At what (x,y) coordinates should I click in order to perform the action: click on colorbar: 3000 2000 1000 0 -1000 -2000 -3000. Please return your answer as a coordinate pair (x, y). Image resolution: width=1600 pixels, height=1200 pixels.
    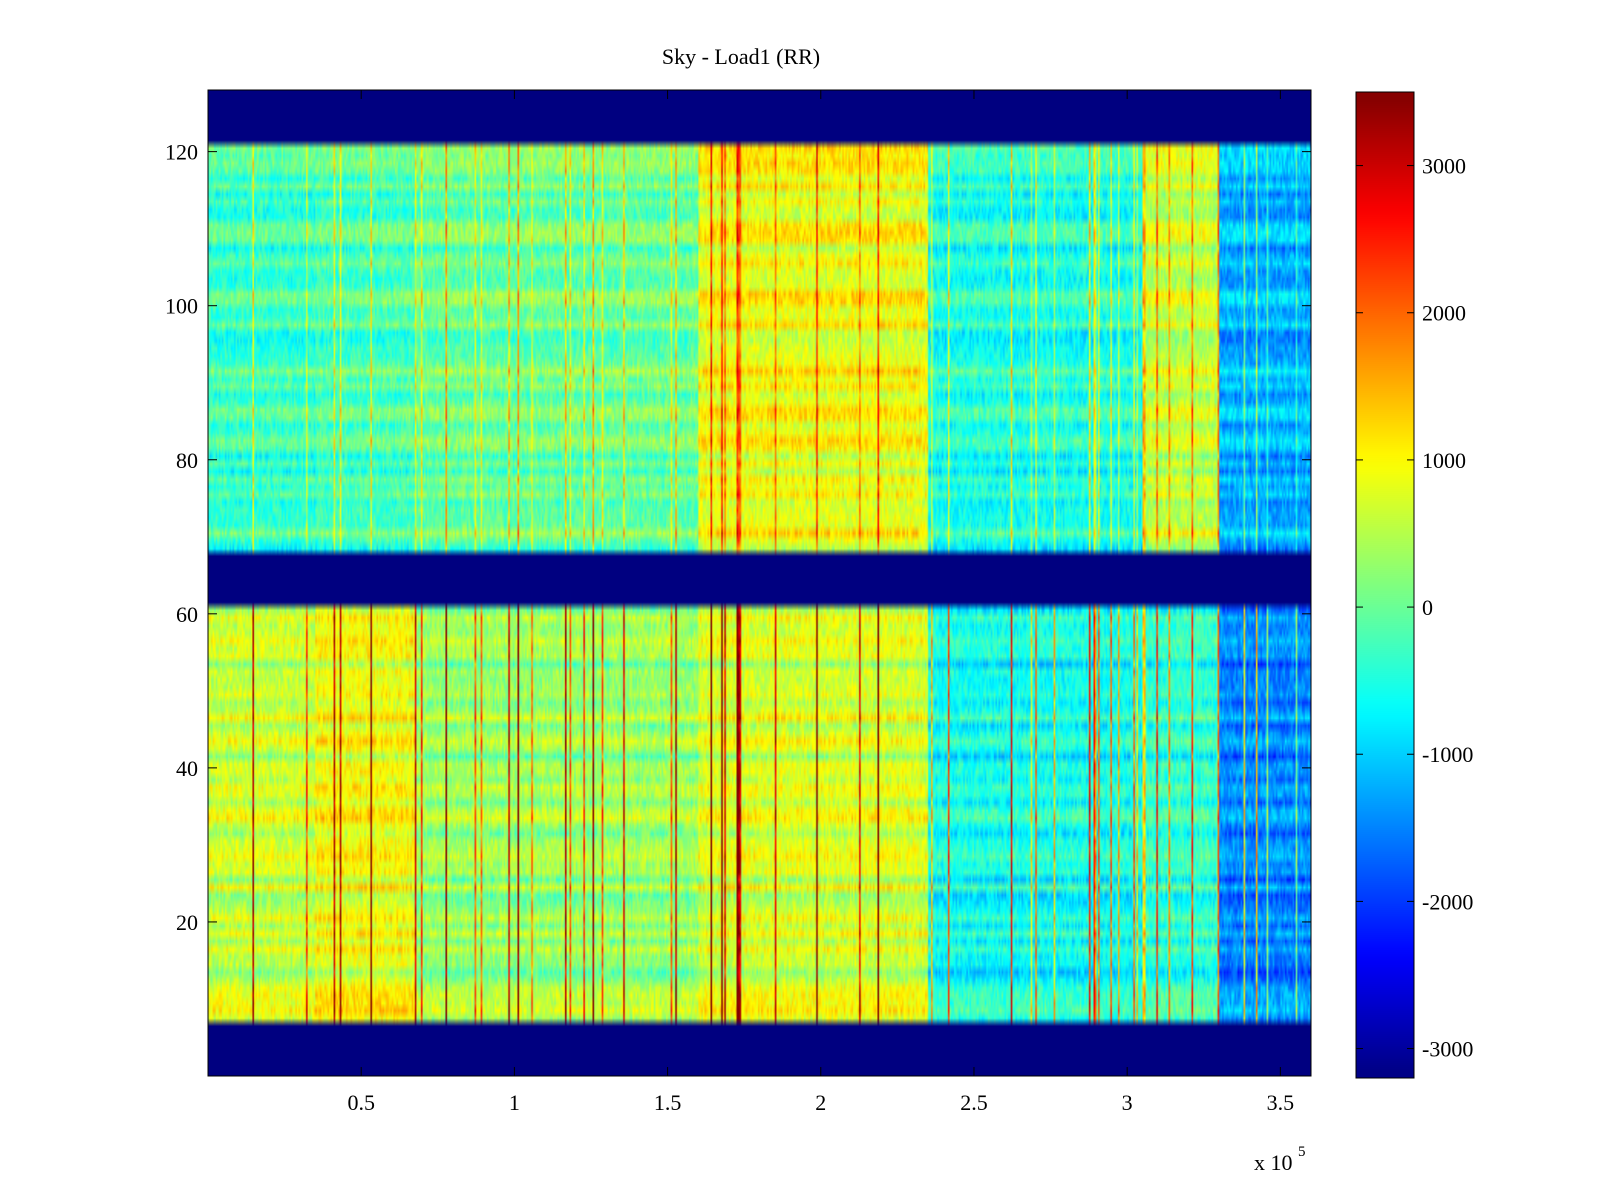
    Looking at the image, I should click on (1414, 585).